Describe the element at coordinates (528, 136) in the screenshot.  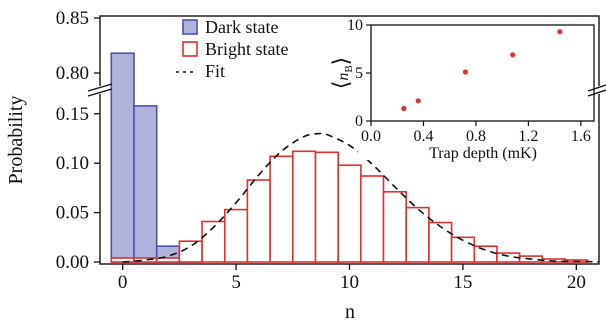
I see `inset-x-tick-label: 1.2` at that location.